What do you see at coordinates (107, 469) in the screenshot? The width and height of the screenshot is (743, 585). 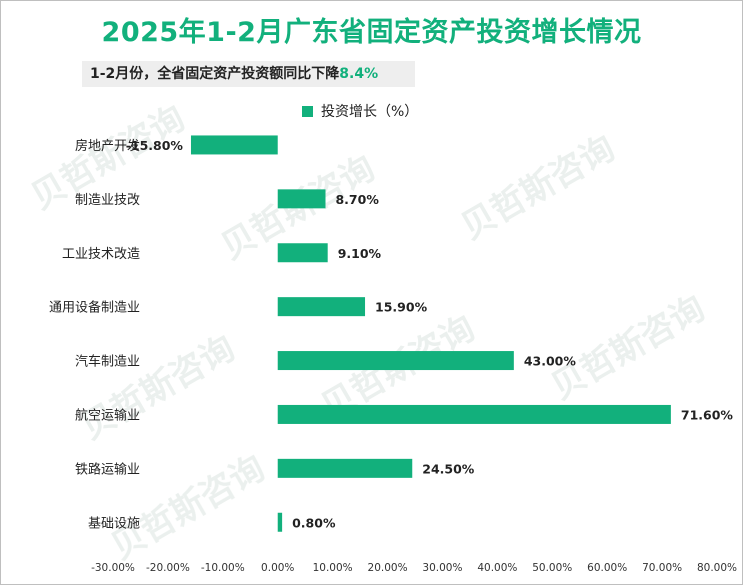 I see `category-label: 铁路运输业` at bounding box center [107, 469].